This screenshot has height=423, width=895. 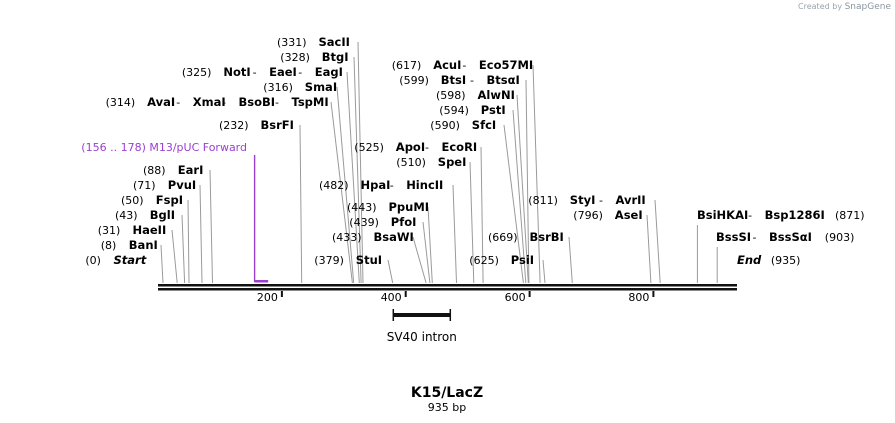 I want to click on axis-tick-label: 200, so click(x=267, y=297).